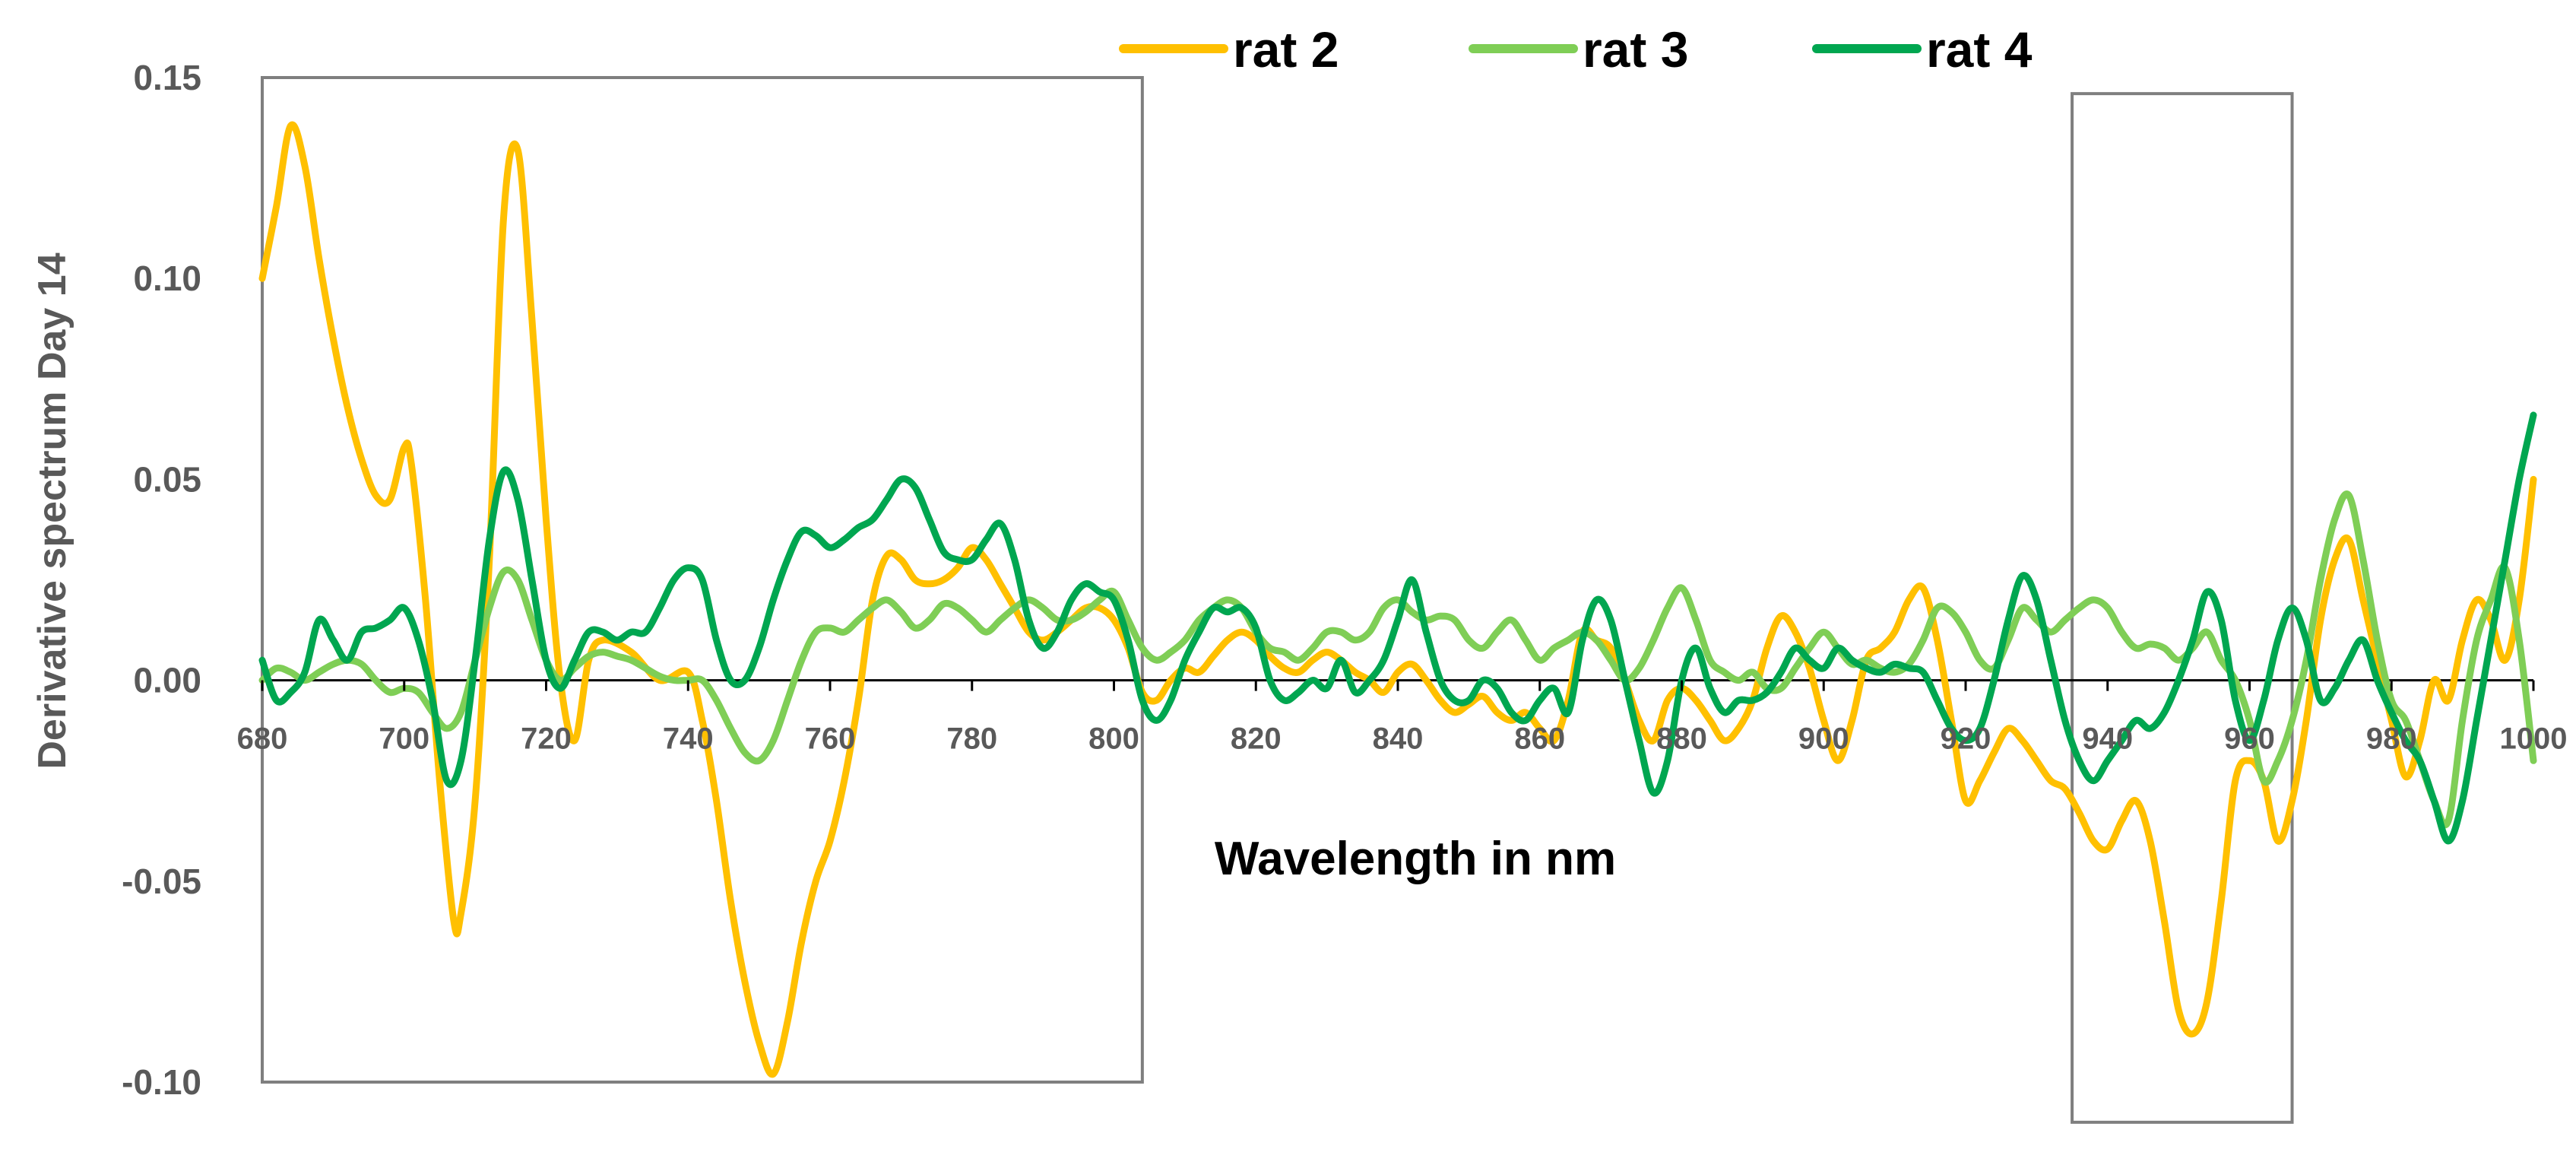 This screenshot has width=2576, height=1149. I want to click on y-tick-label-4: 0.10, so click(167, 278).